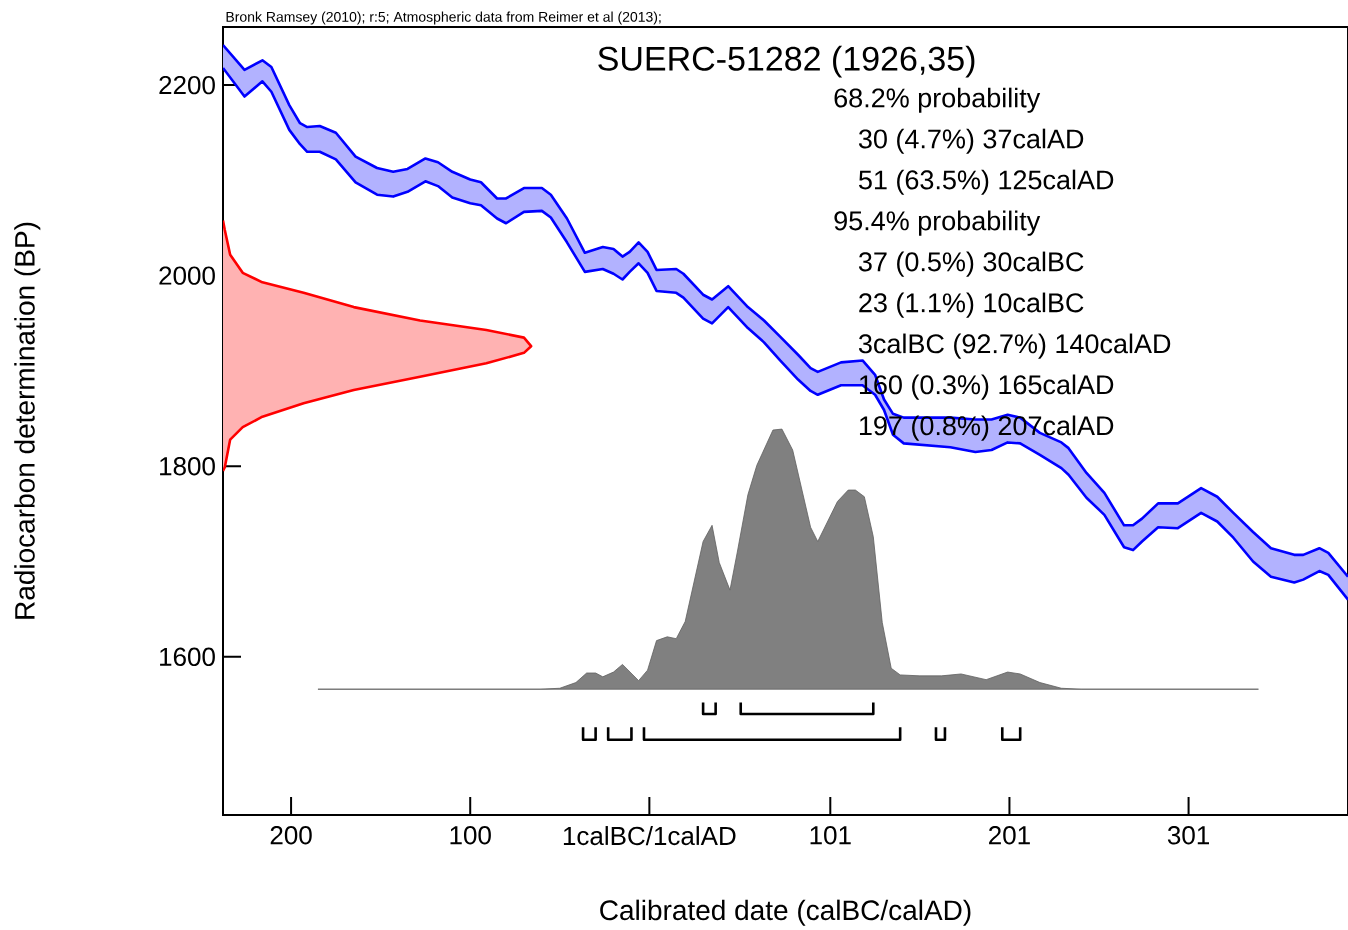 The image size is (1348, 930). I want to click on annotation: 51 (63.5%) 125calAD, so click(986, 182).